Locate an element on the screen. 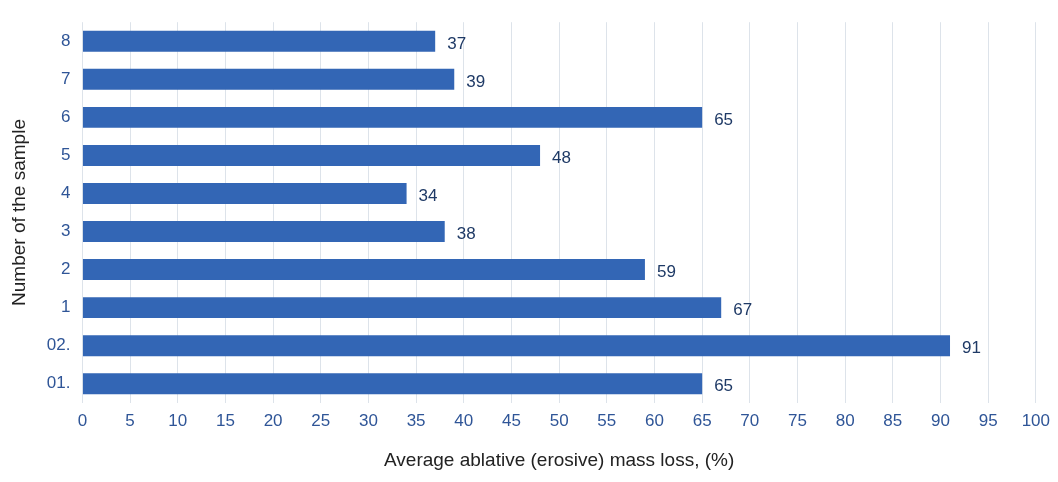 The width and height of the screenshot is (1058, 482). y-tick-label: 3 is located at coordinates (65, 231).